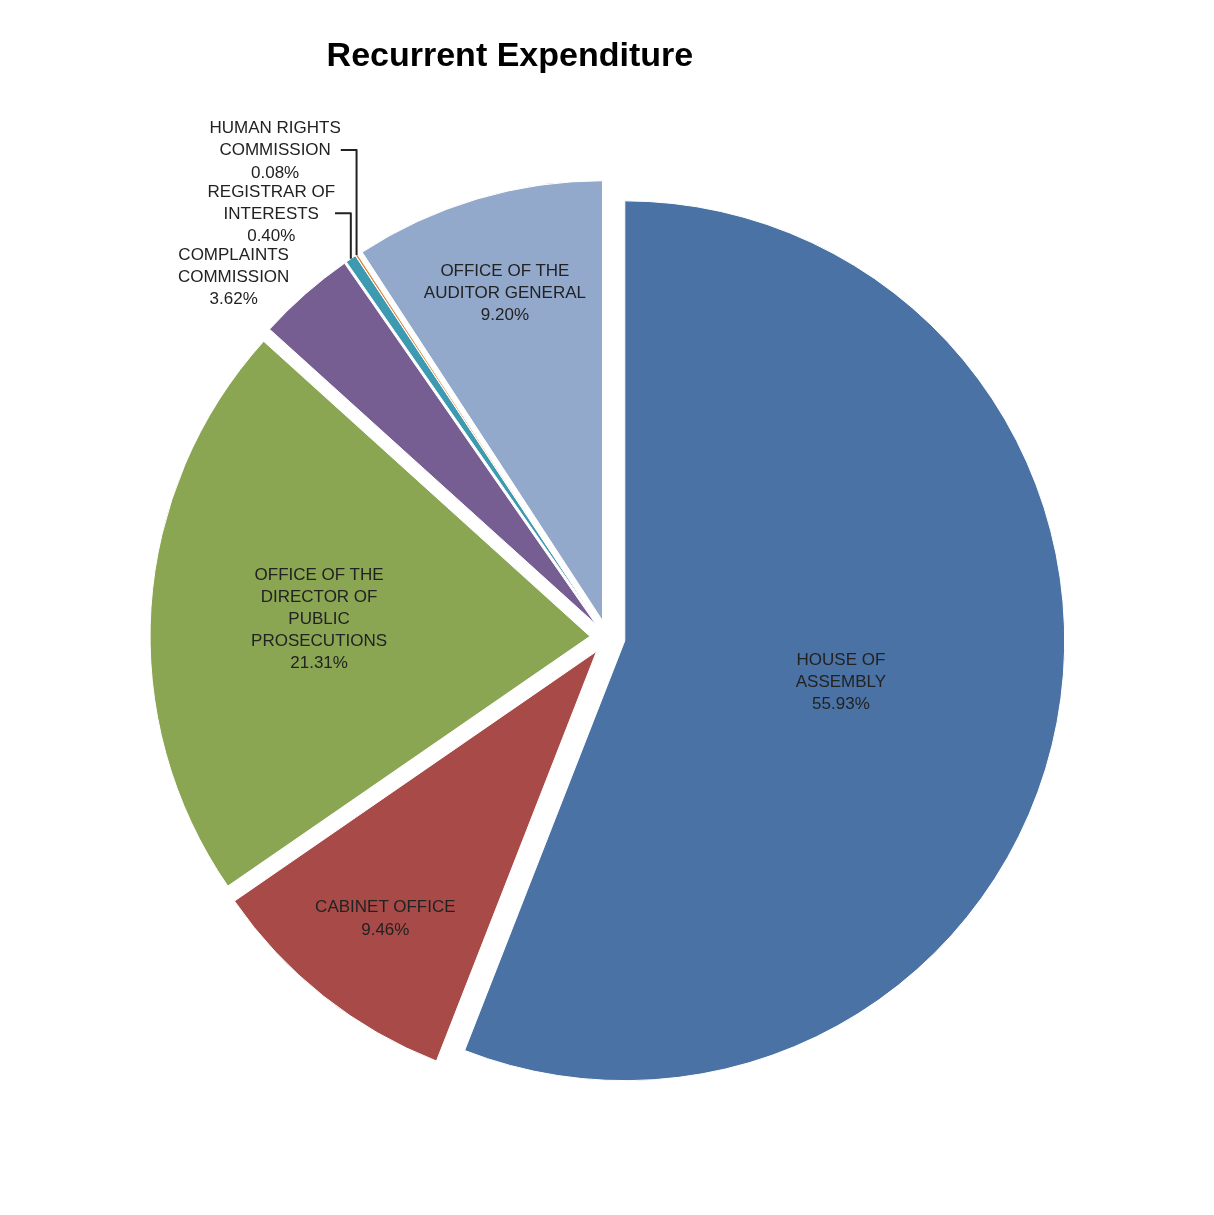 The width and height of the screenshot is (1214, 1215). I want to click on data-label: 21.31%, so click(319, 663).